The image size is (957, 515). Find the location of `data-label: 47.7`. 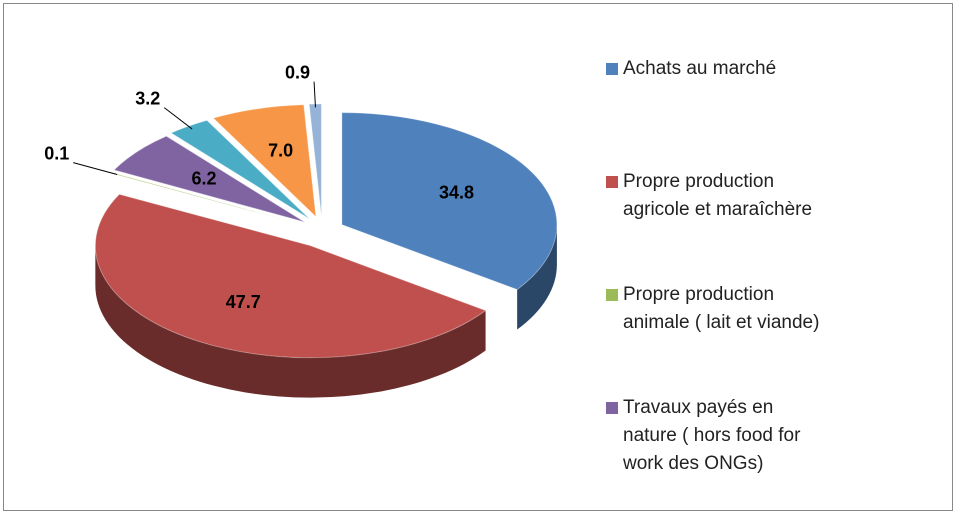

data-label: 47.7 is located at coordinates (243, 302).